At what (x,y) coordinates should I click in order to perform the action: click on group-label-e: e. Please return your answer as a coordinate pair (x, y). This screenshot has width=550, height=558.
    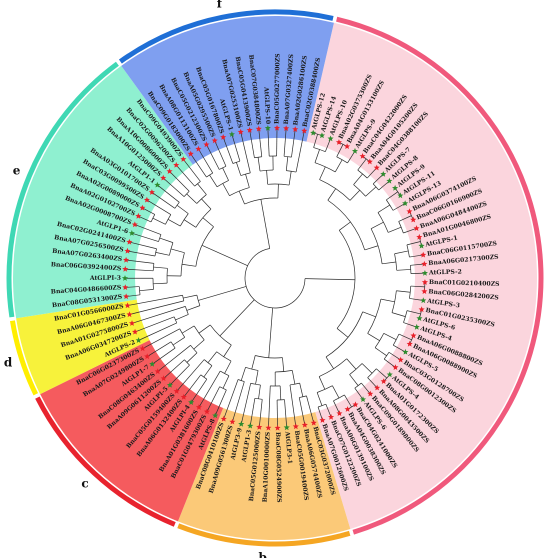
    Looking at the image, I should click on (17, 170).